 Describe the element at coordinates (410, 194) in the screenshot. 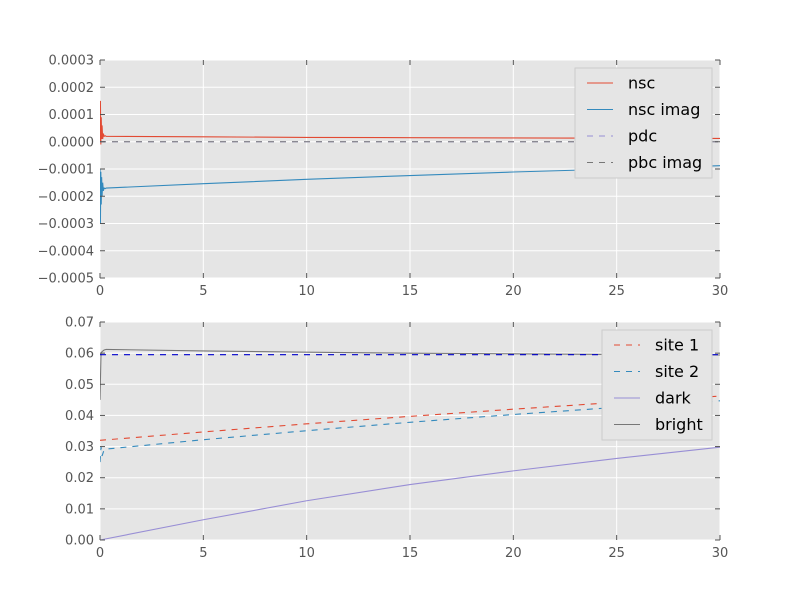

I see `series-line-nsc-imag` at that location.